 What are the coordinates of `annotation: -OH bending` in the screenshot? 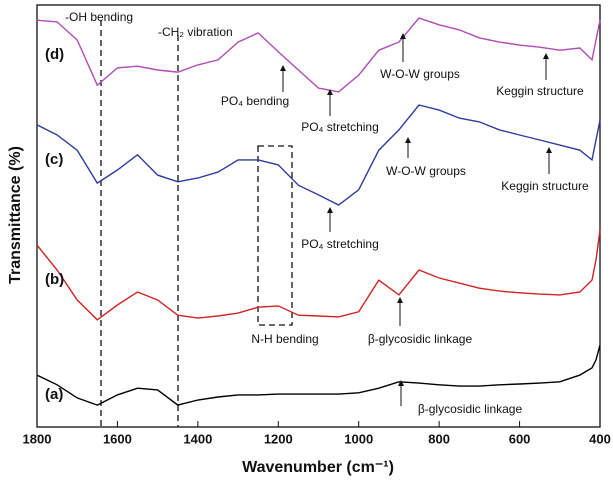 It's located at (99, 17).